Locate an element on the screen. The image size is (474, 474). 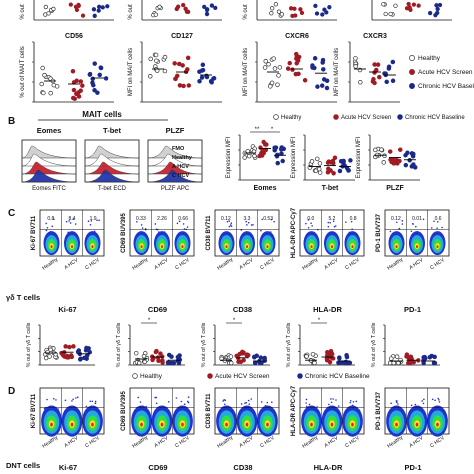
cell-type-label: DNT cells is located at coordinates (23, 465).